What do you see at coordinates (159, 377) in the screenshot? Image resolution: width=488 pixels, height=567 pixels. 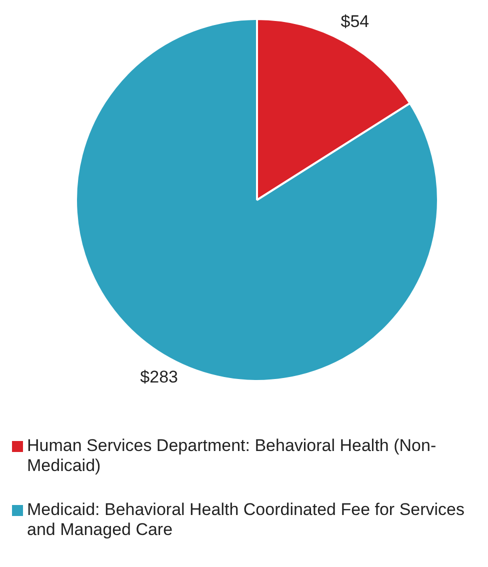 I see `data-label: $283` at bounding box center [159, 377].